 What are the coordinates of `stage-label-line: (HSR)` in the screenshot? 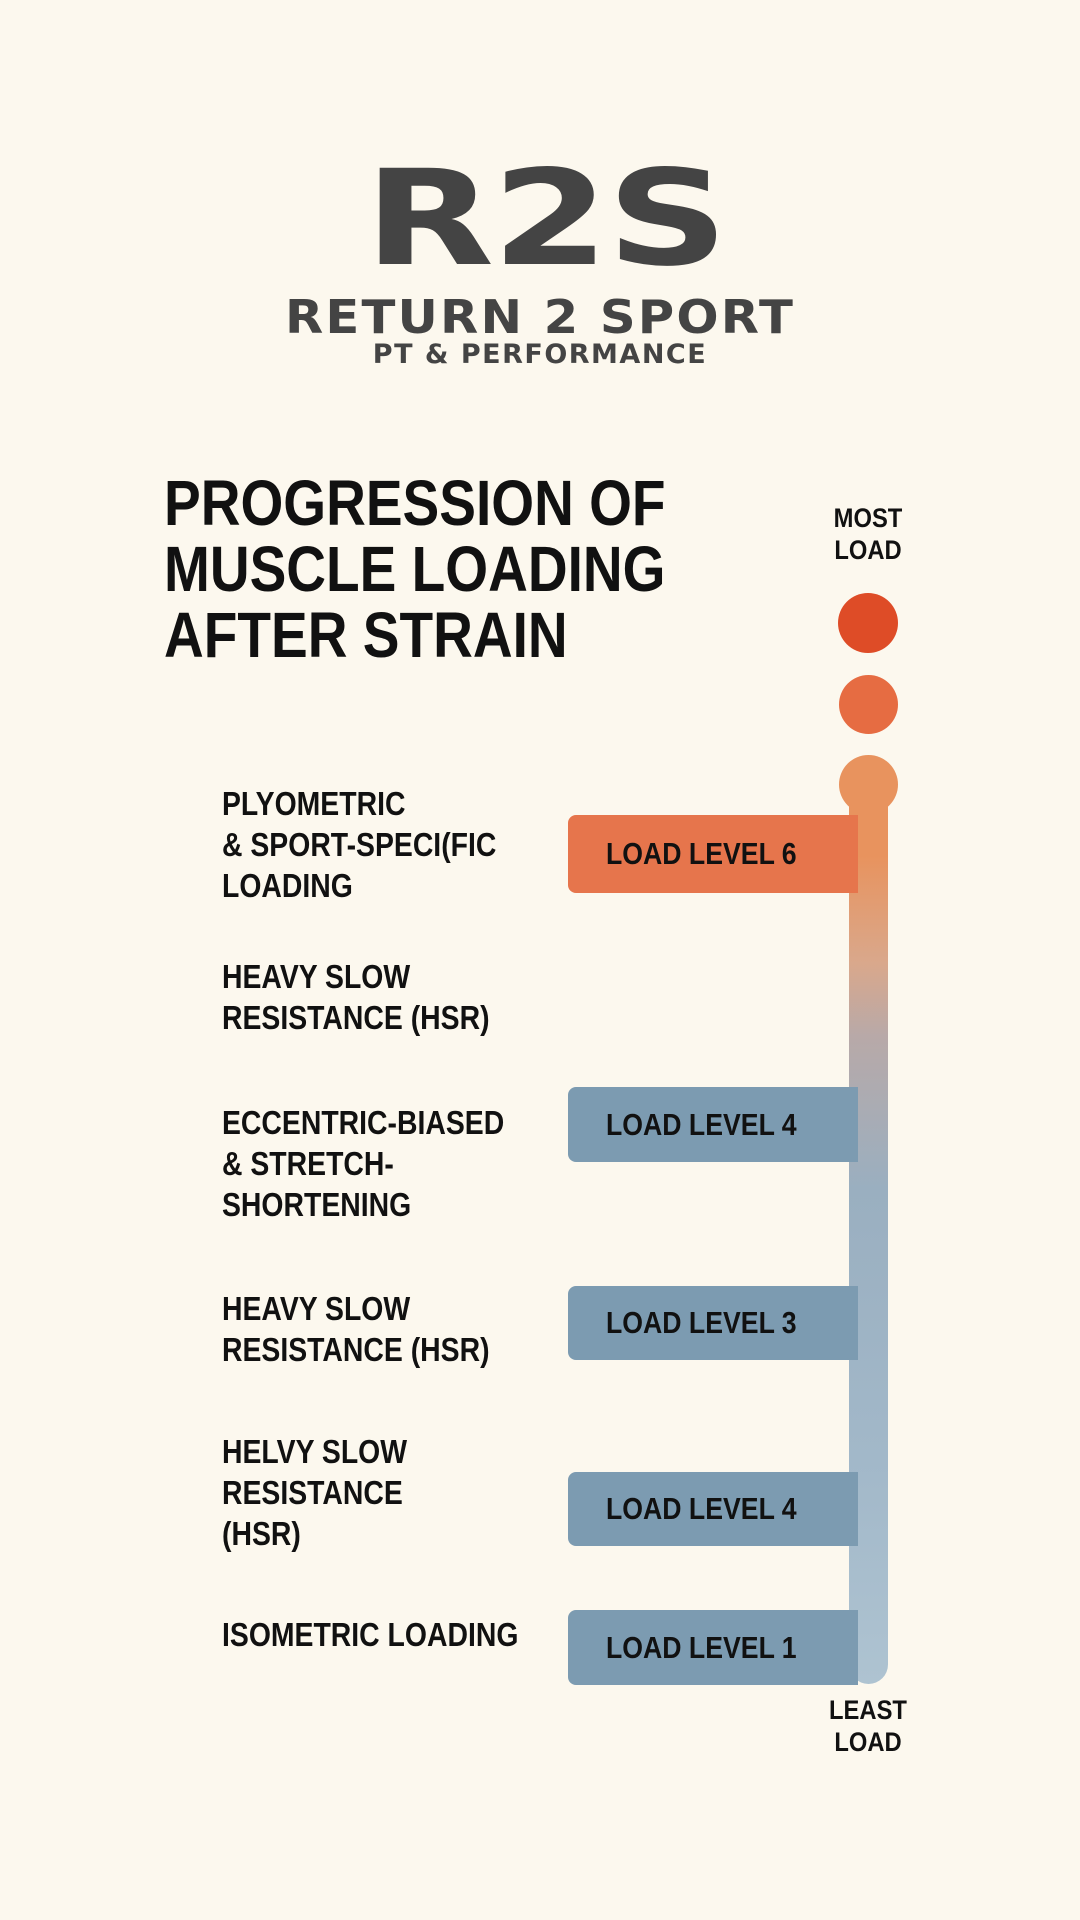 It's located at (261, 1533).